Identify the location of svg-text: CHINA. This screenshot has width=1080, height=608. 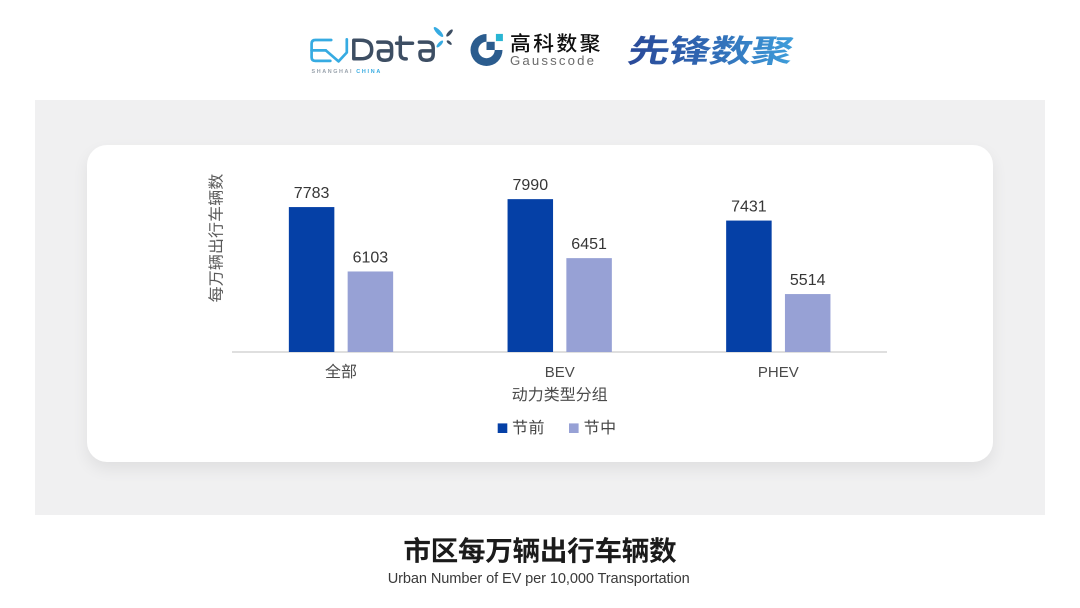
(368, 72).